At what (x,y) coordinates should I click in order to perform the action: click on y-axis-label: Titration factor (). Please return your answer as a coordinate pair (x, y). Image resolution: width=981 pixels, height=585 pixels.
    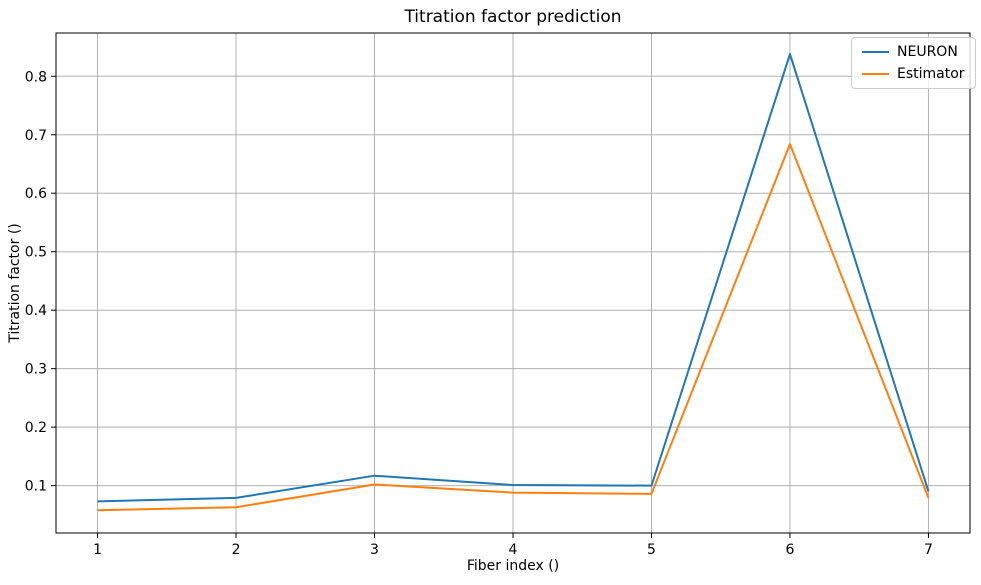
    Looking at the image, I should click on (15, 283).